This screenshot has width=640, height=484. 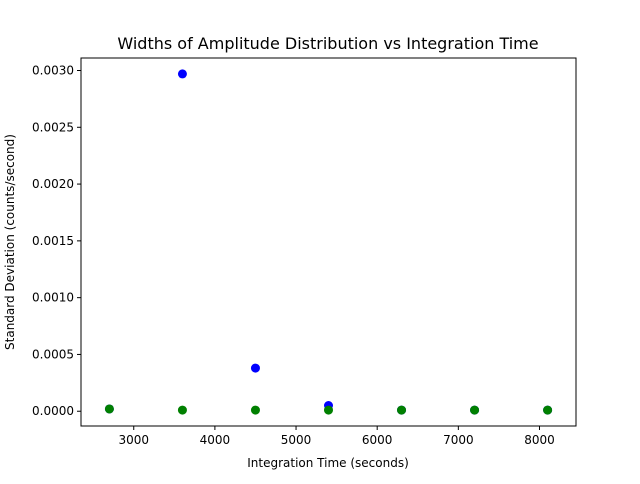 I want to click on x-tick-label: 5000, so click(x=296, y=440).